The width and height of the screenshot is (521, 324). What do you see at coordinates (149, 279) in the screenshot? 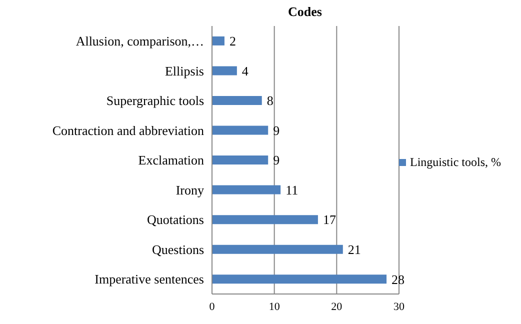
I see `y-tick-label: Imperative sentences` at bounding box center [149, 279].